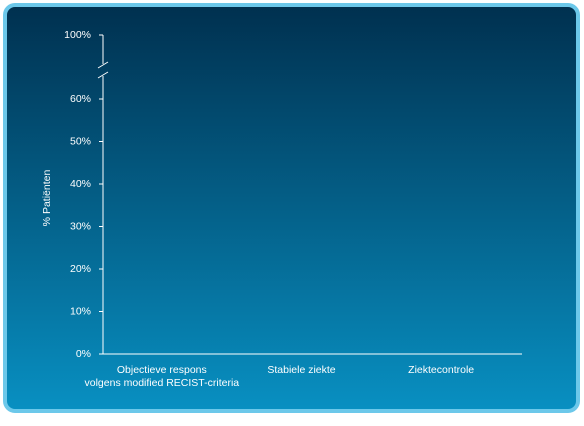  Describe the element at coordinates (47, 198) in the screenshot. I see `y-axis-label: % Patiënten` at that location.